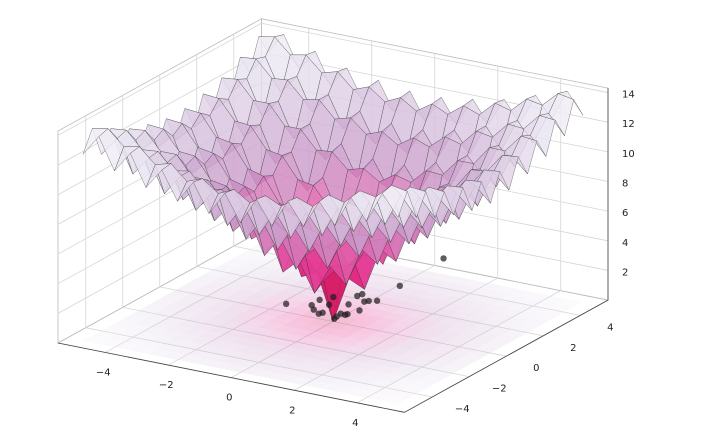 The height and width of the screenshot is (442, 720). Describe the element at coordinates (536, 368) in the screenshot. I see `y-tick-label: 0` at that location.